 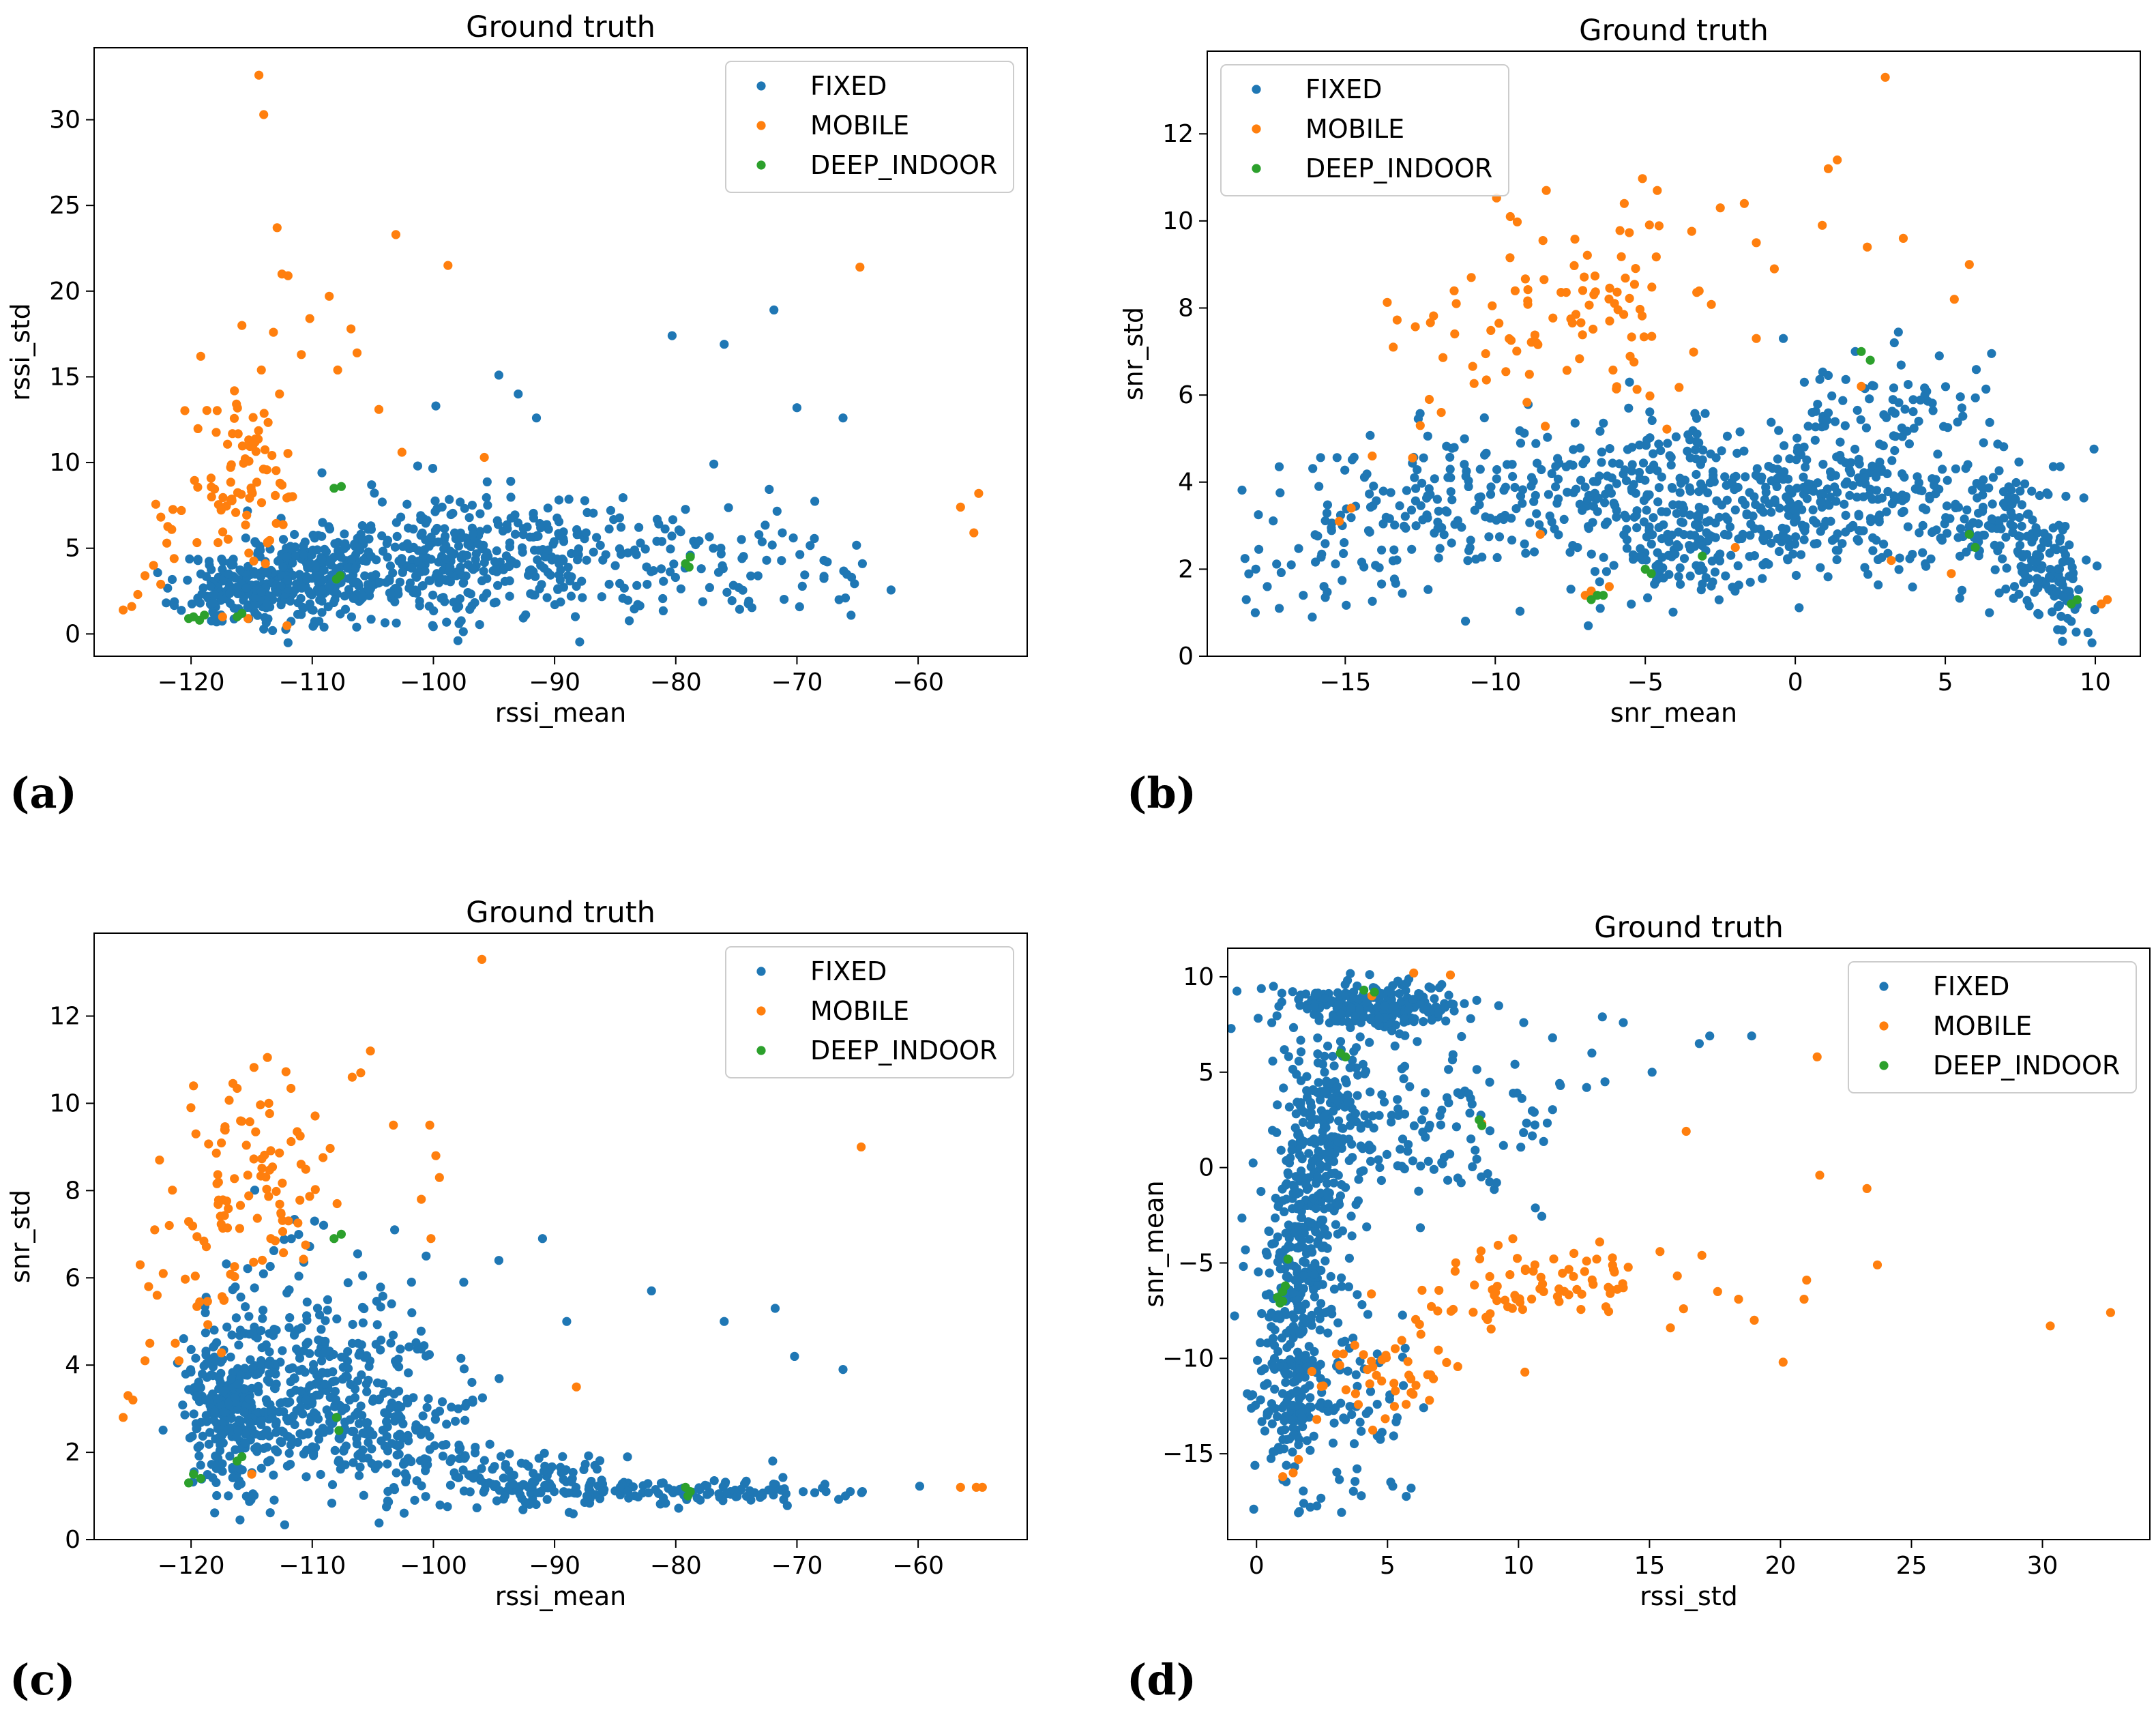 I want to click on y-tick-label: 15, so click(x=64, y=377).